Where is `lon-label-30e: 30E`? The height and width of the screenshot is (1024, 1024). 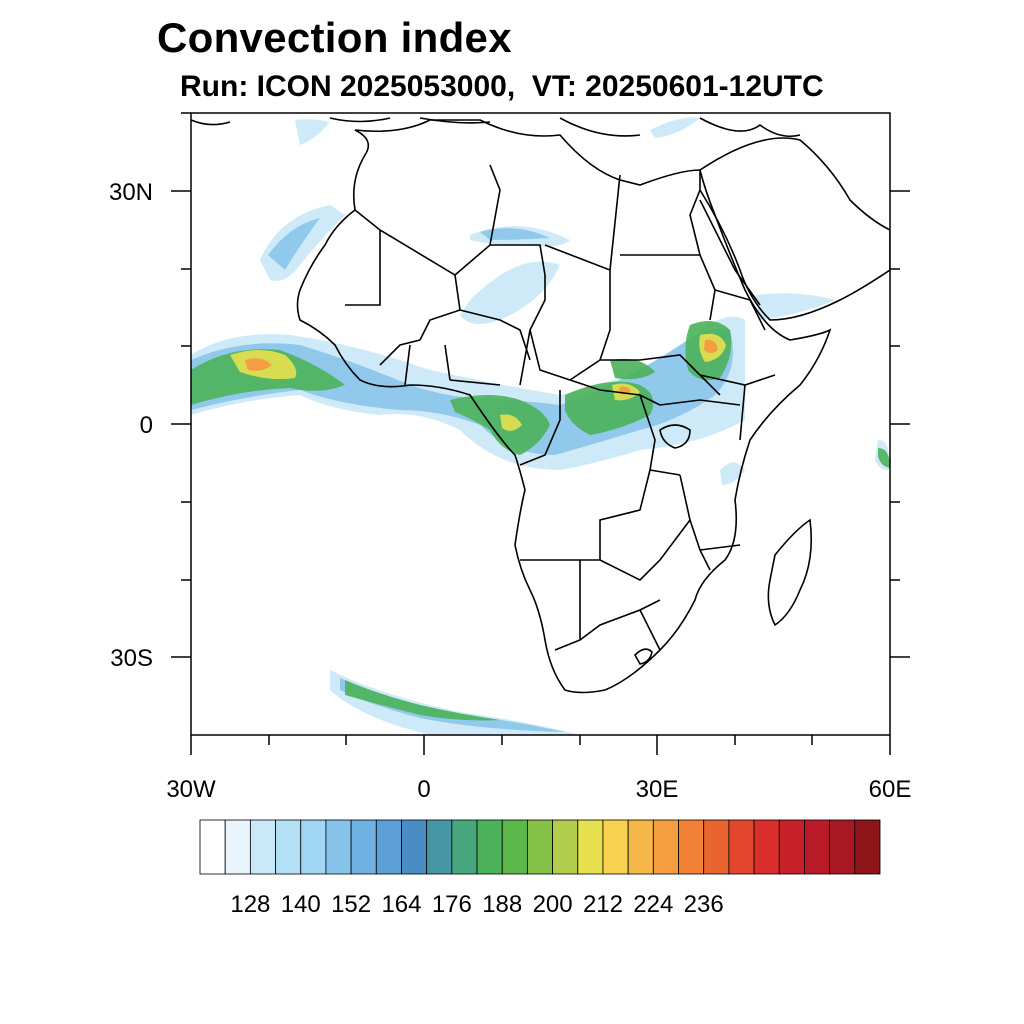
lon-label-30e: 30E is located at coordinates (657, 789).